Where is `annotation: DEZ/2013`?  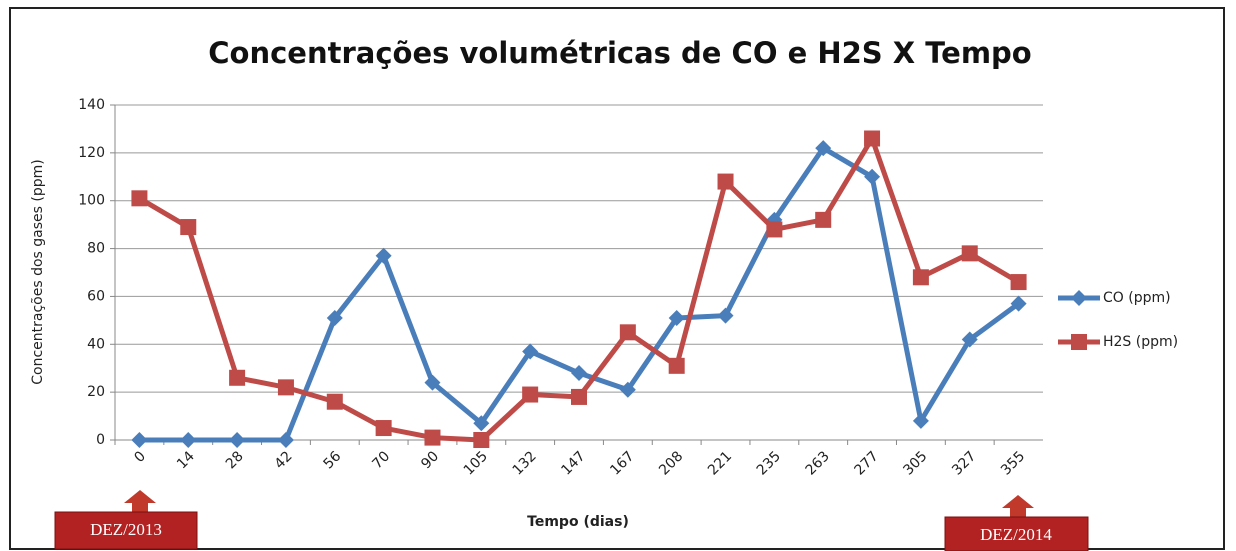 annotation: DEZ/2013 is located at coordinates (126, 529).